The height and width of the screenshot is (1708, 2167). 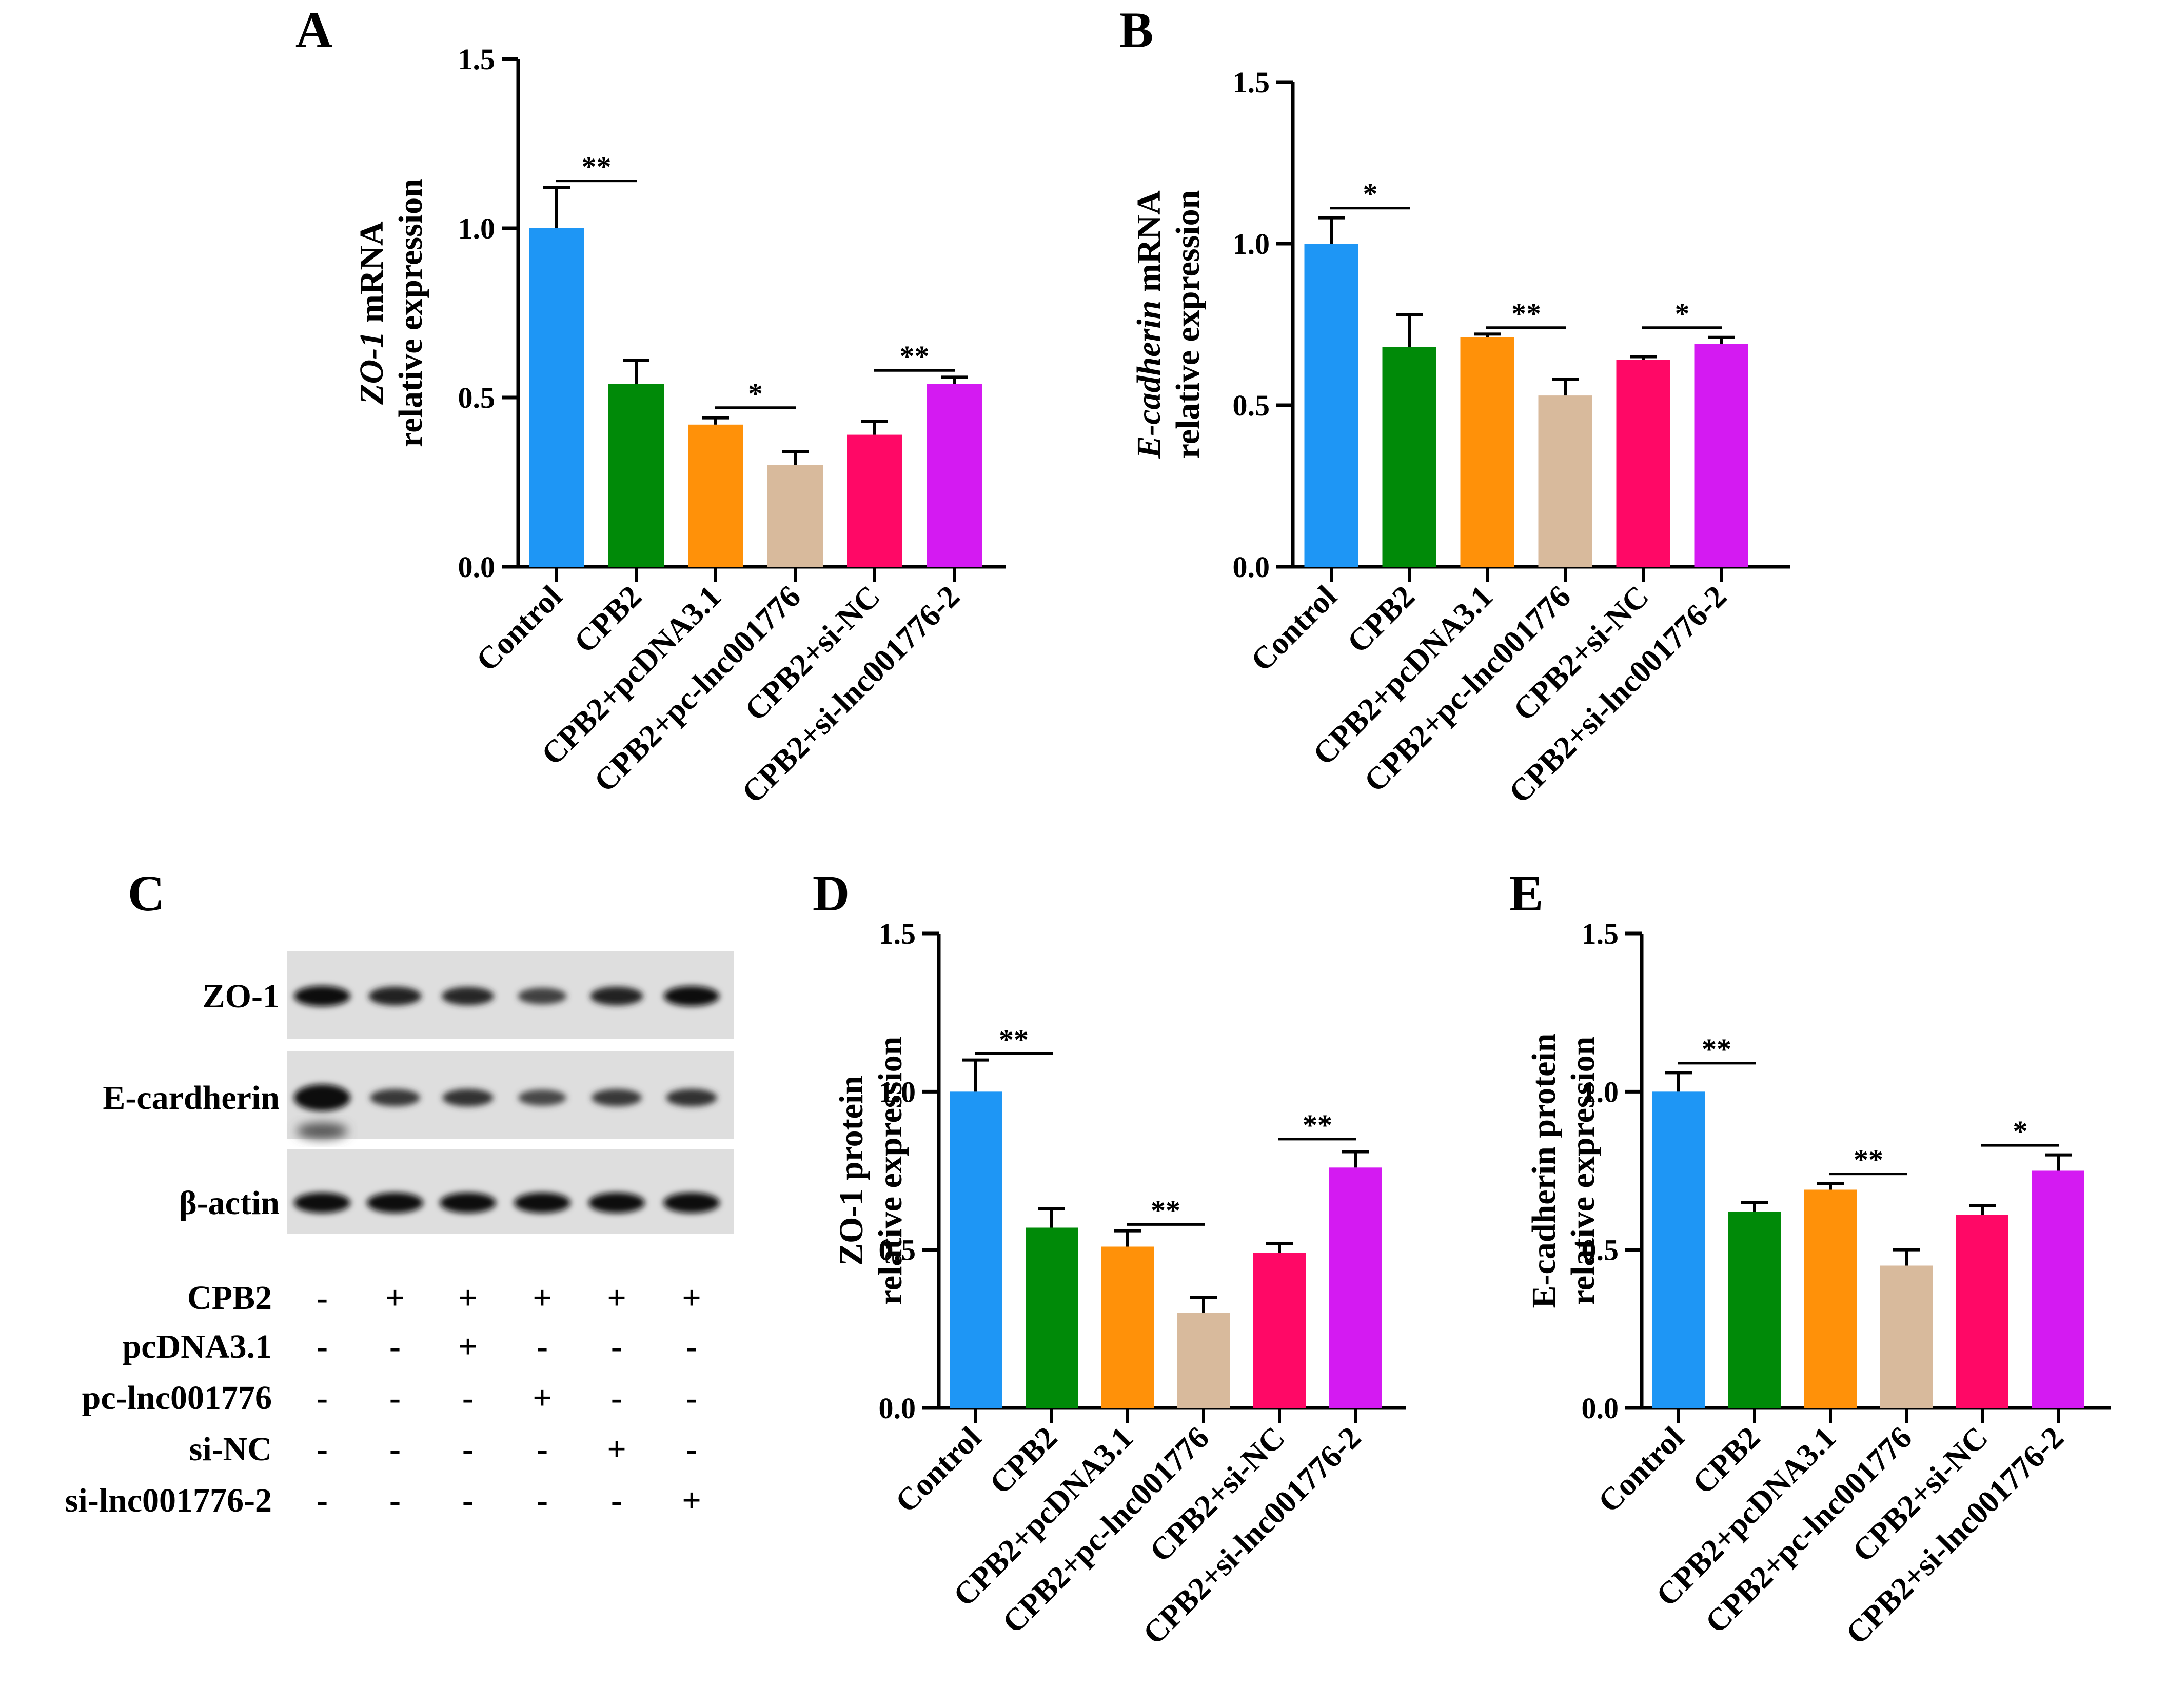 I want to click on y-axis-label-part: mRNA, so click(x=372, y=276).